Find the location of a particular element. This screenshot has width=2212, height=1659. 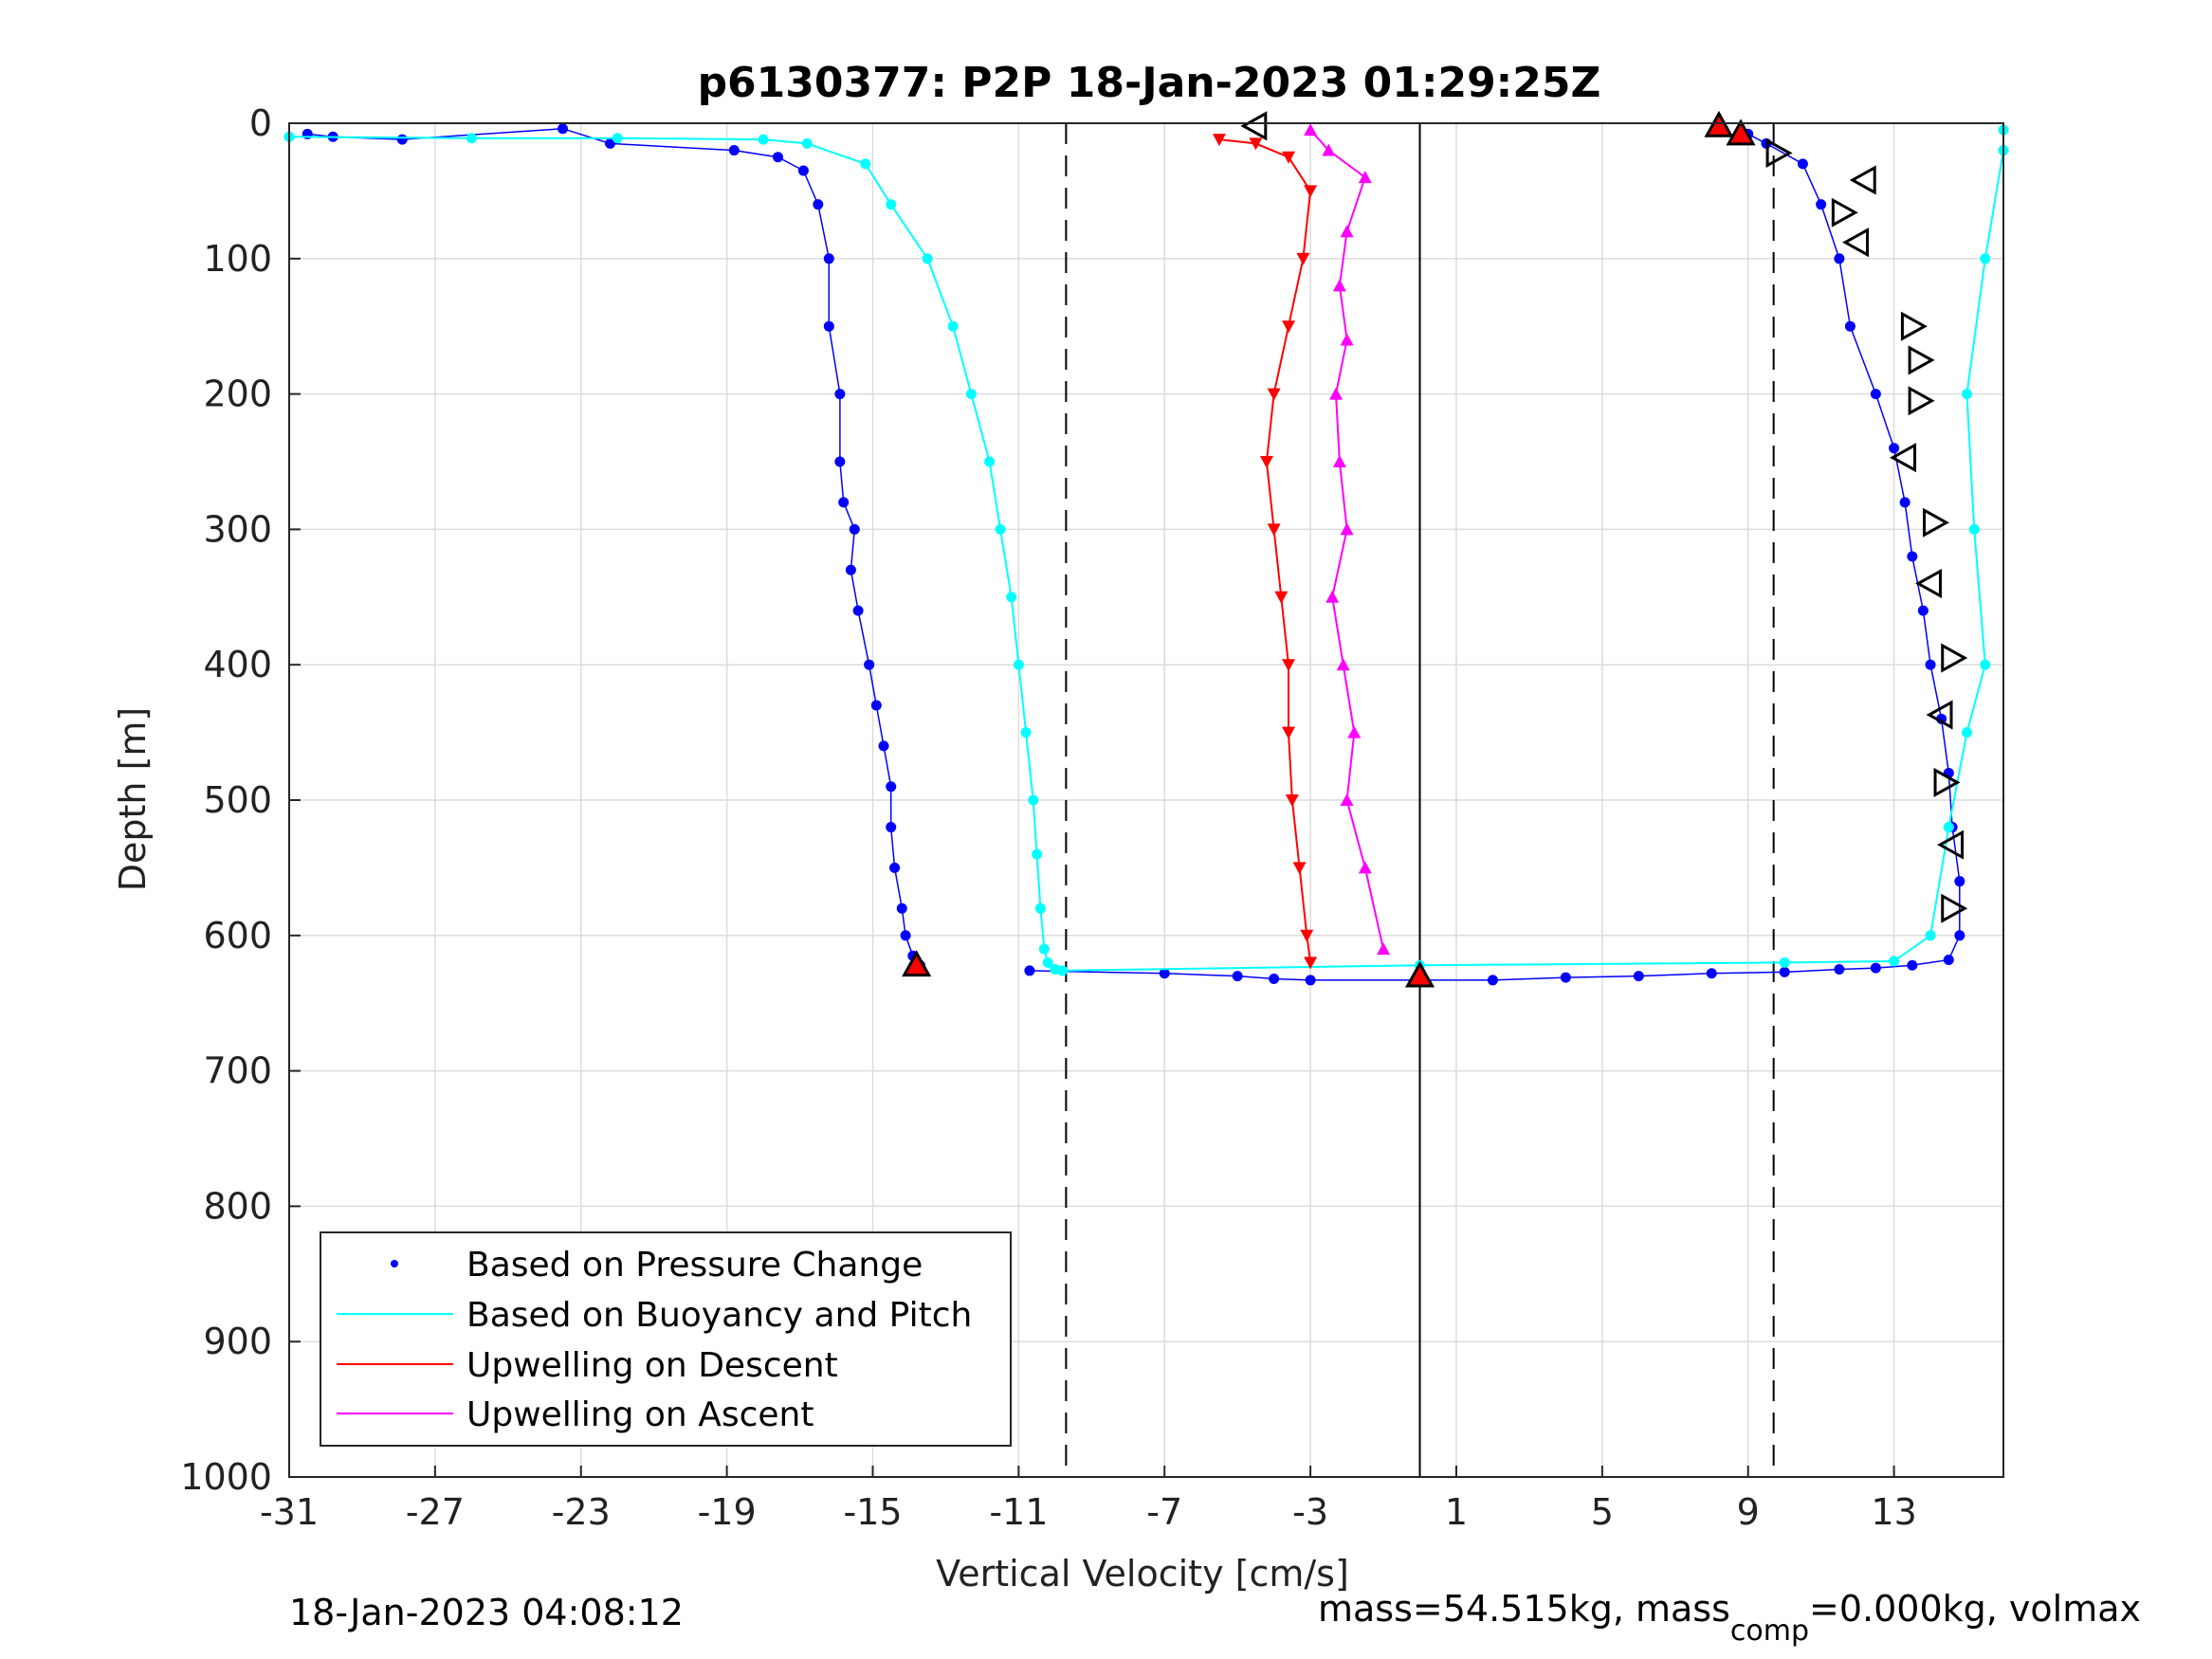

x-tick-label: -23 is located at coordinates (581, 1512).